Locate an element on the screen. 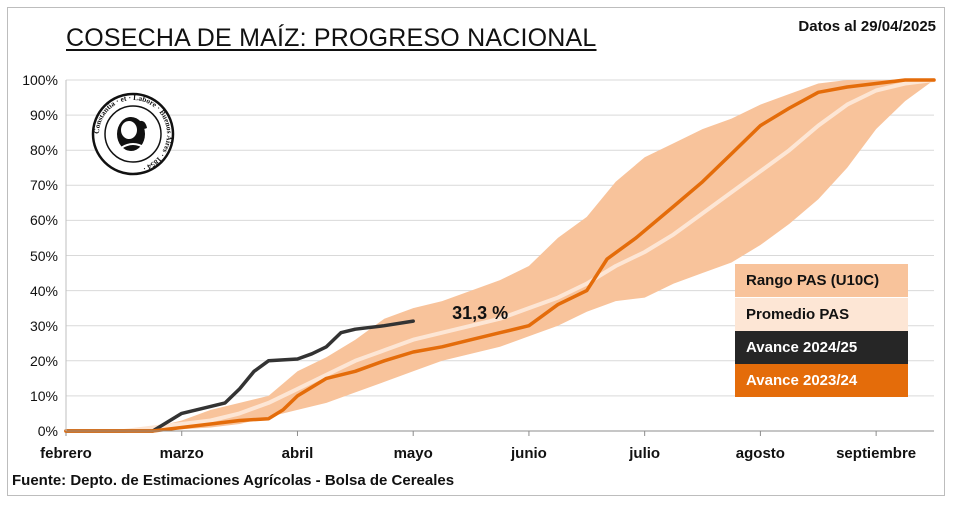 The width and height of the screenshot is (954, 505). x-tick-label: marzo is located at coordinates (181, 453).